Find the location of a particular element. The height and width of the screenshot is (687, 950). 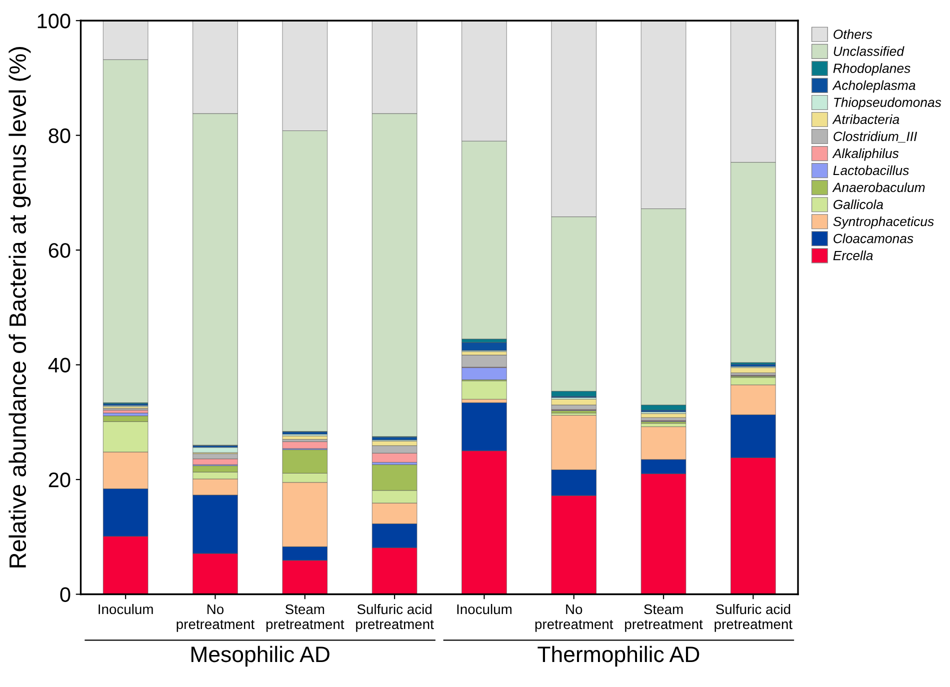

legend-label: Others is located at coordinates (853, 34).